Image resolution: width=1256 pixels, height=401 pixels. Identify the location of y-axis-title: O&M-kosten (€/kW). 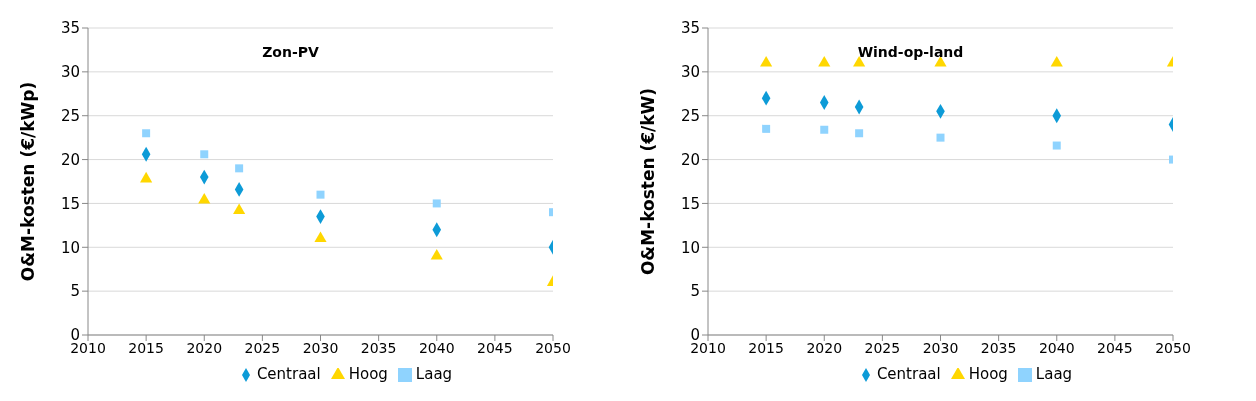
(648, 181).